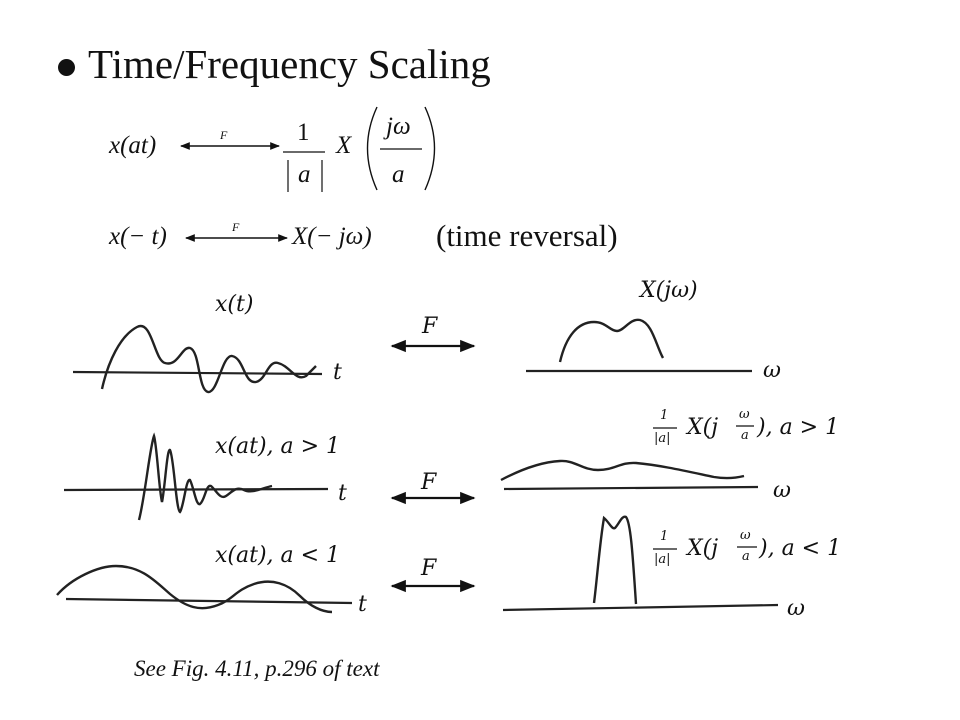 The image size is (960, 720). Describe the element at coordinates (430, 148) in the screenshot. I see `big-paren-right` at that location.